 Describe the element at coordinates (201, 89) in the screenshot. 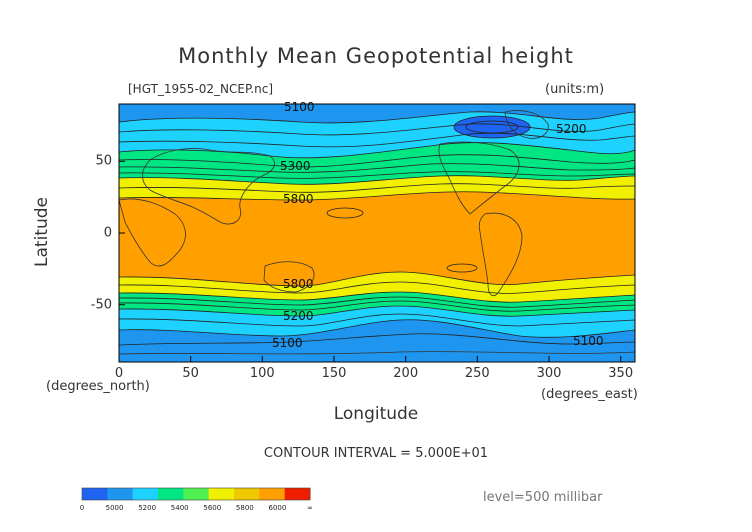

I see `file-label: [HGT_1955-02_NCEP.nc]` at that location.